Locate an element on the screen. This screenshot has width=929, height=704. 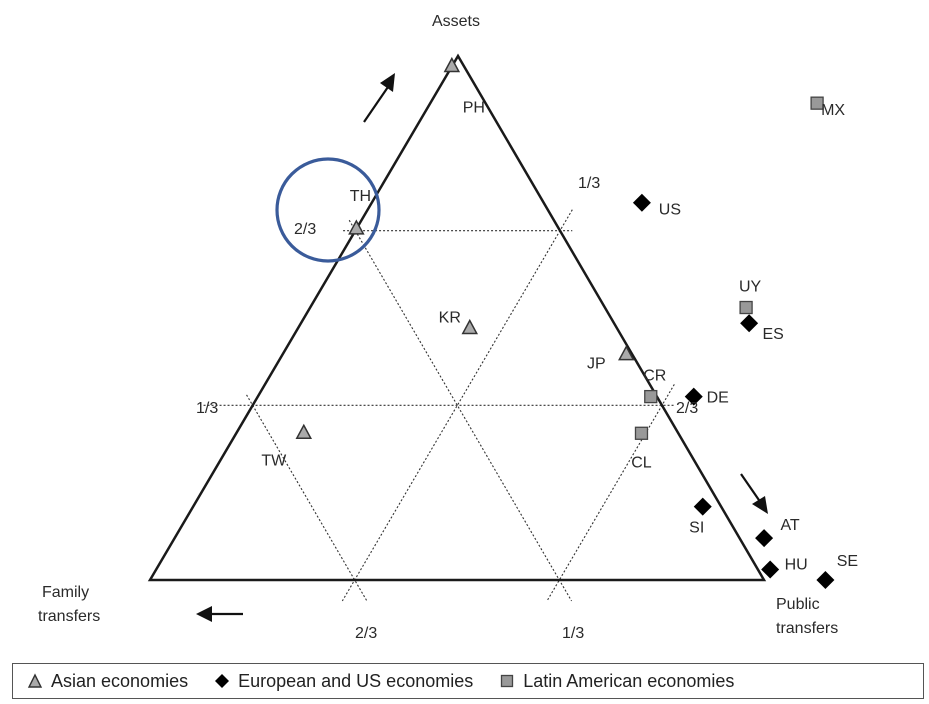
vertex-label-assets: Assets is located at coordinates (456, 21).